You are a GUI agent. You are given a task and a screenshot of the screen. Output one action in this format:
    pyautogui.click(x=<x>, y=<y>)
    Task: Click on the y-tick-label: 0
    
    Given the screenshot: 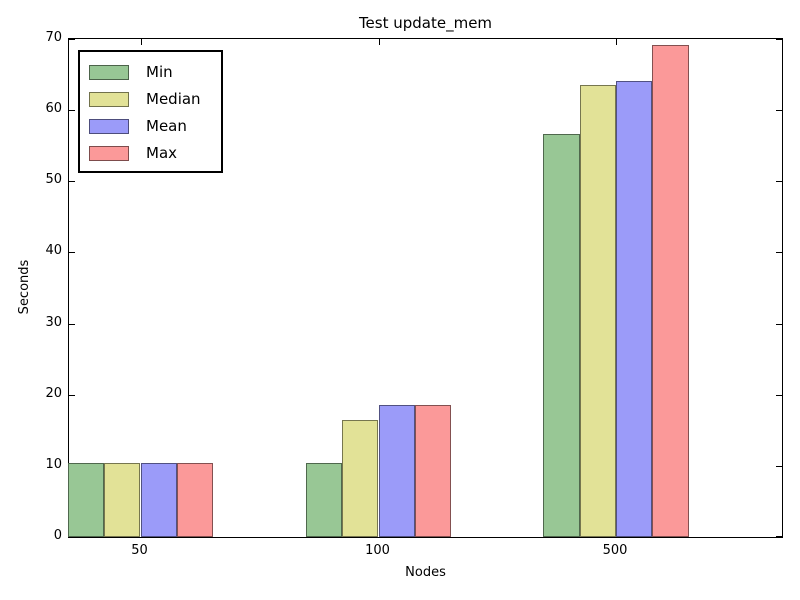 What is the action you would take?
    pyautogui.click(x=57, y=535)
    